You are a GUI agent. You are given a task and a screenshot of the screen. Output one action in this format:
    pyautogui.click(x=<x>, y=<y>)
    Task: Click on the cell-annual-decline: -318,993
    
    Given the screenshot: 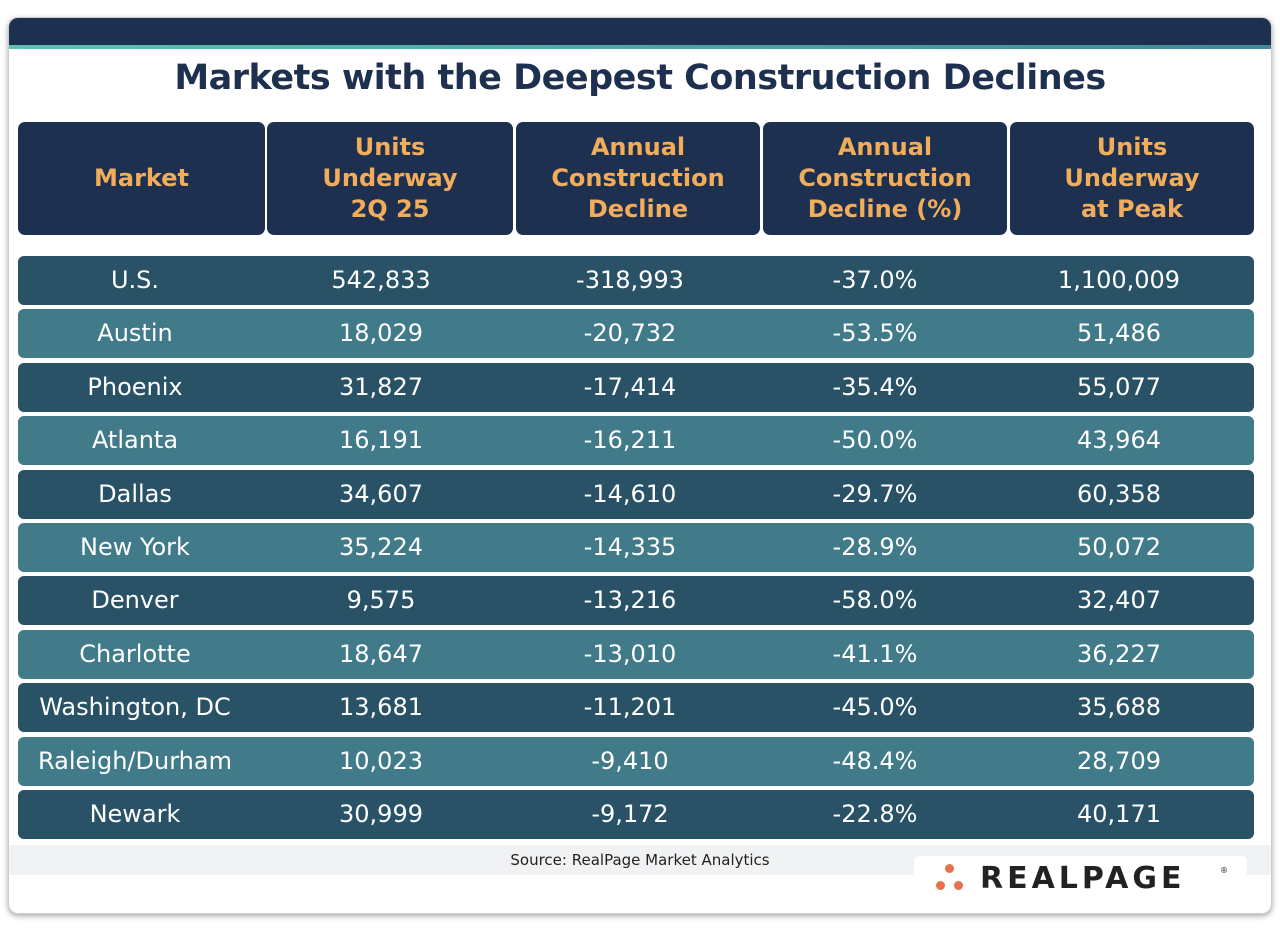 What is the action you would take?
    pyautogui.click(x=630, y=280)
    